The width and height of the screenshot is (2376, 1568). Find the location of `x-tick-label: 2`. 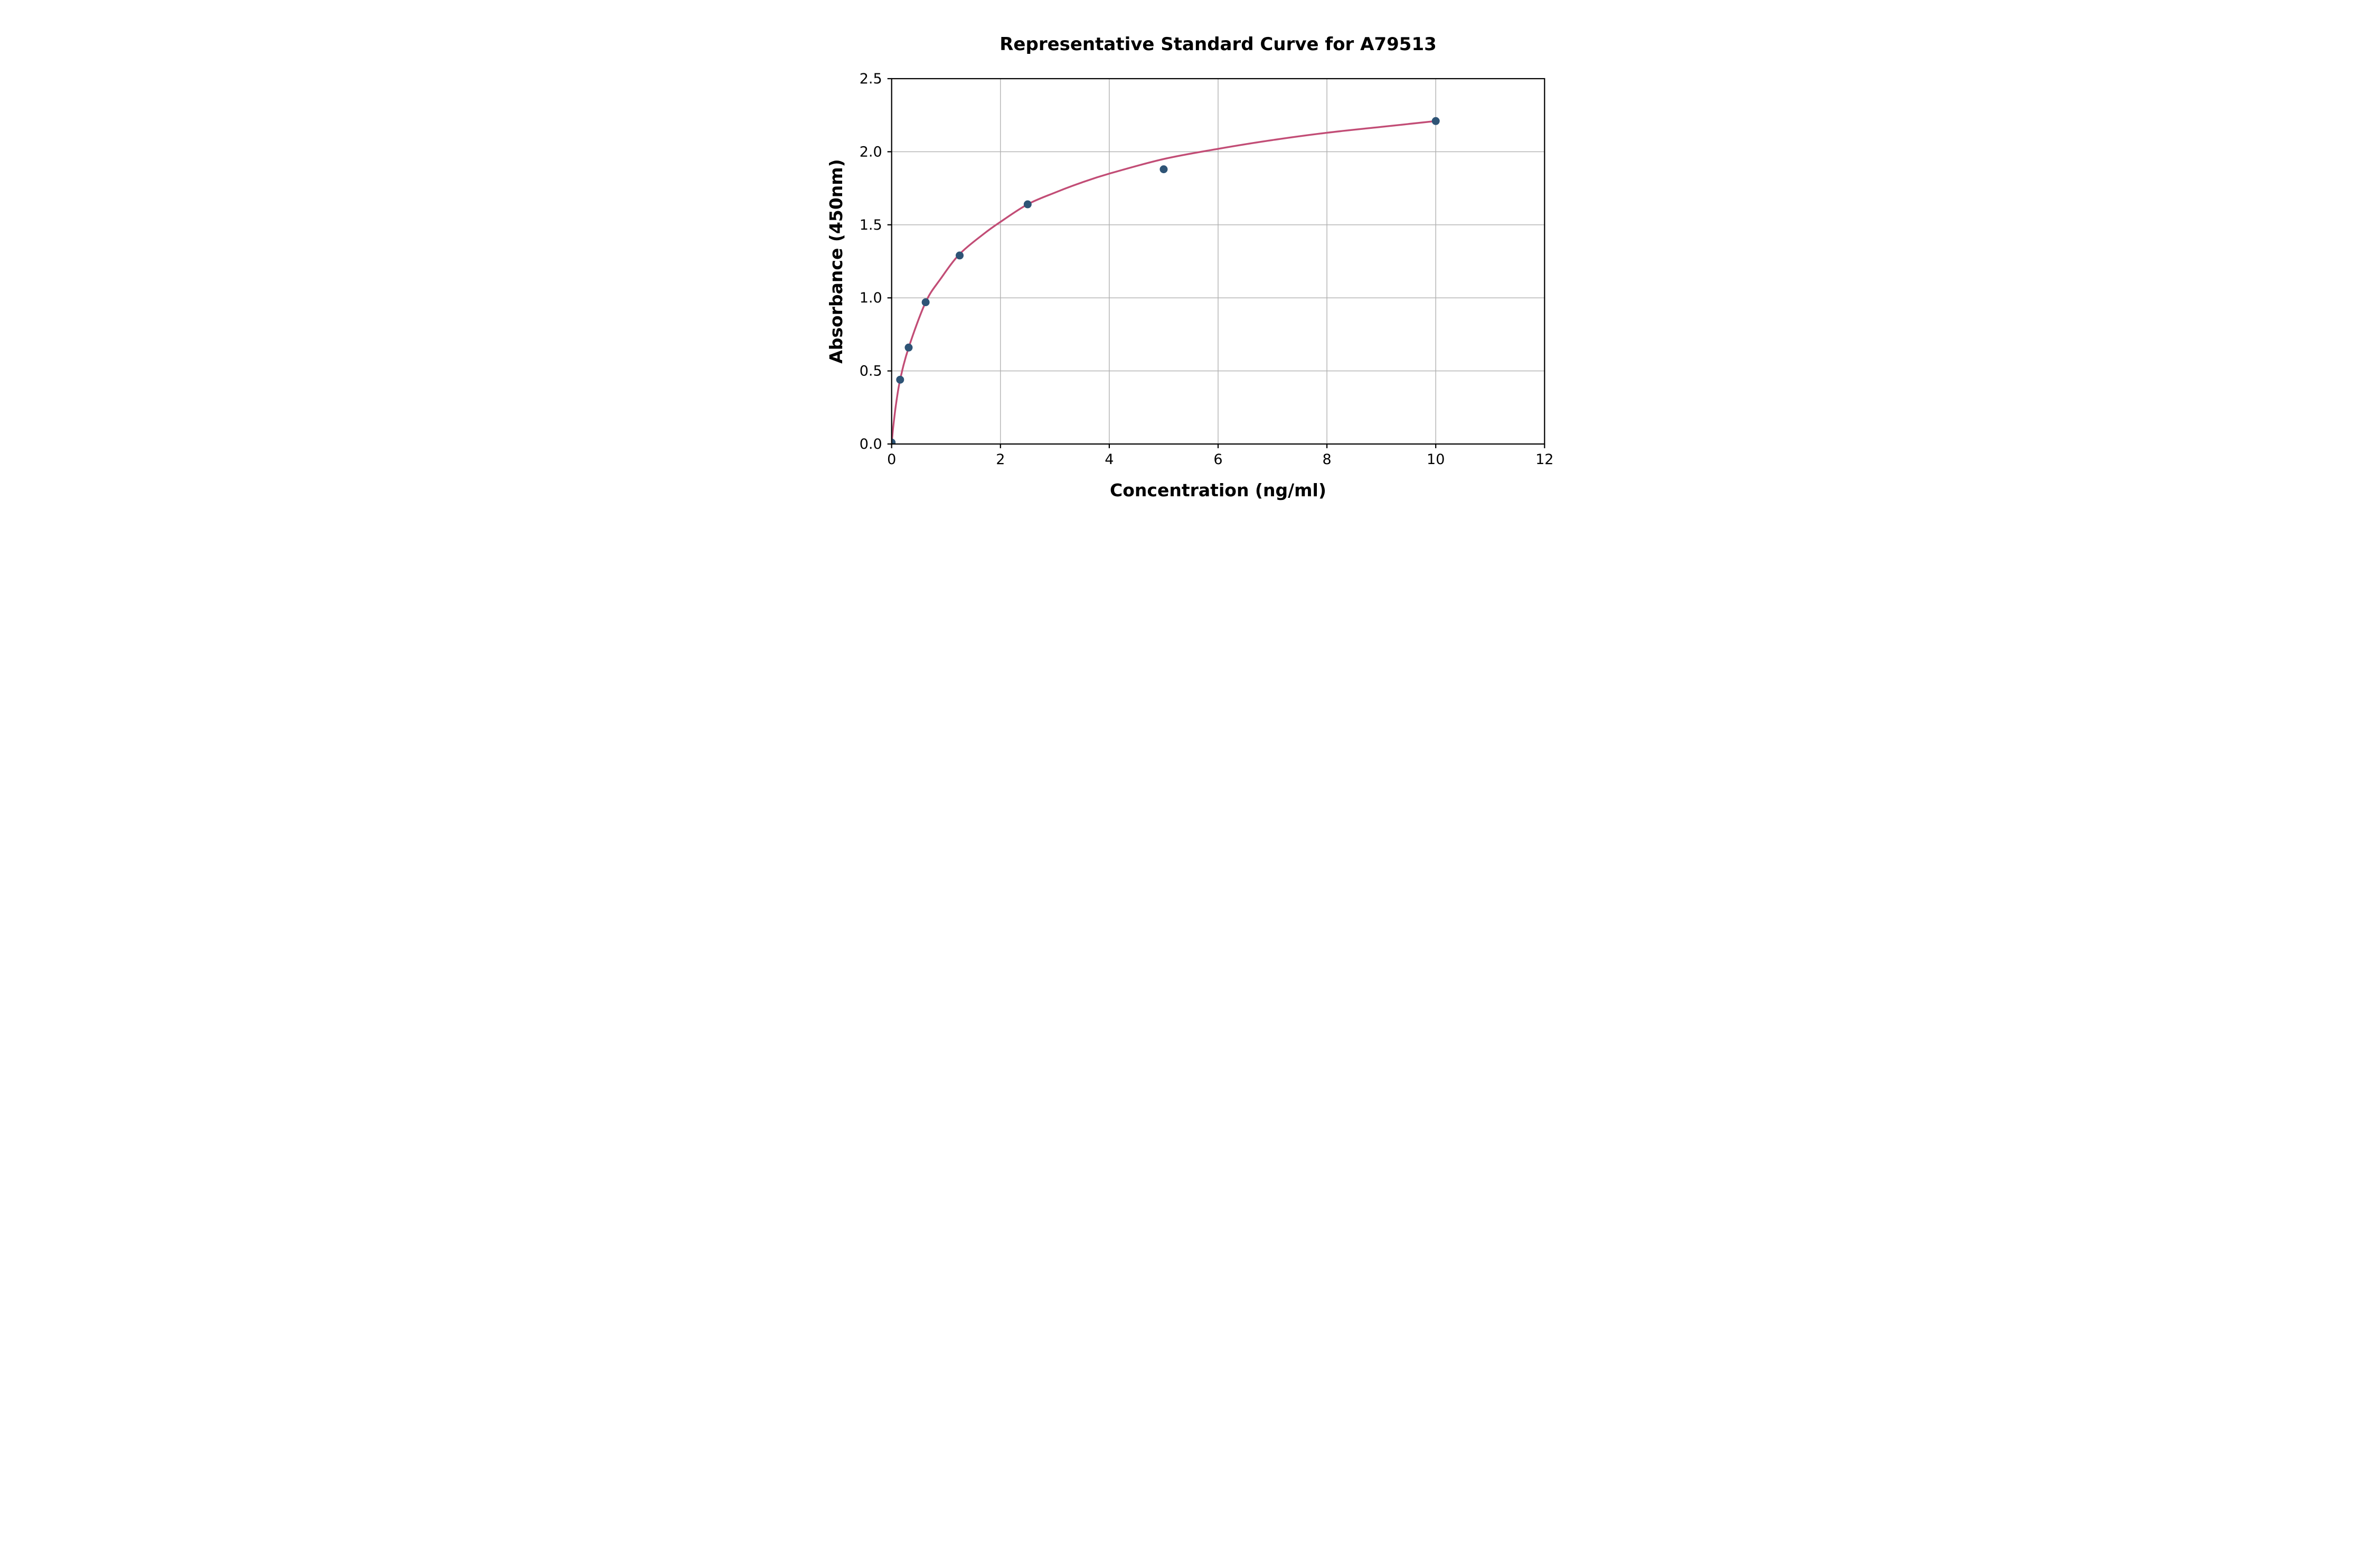

x-tick-label: 2 is located at coordinates (1001, 459).